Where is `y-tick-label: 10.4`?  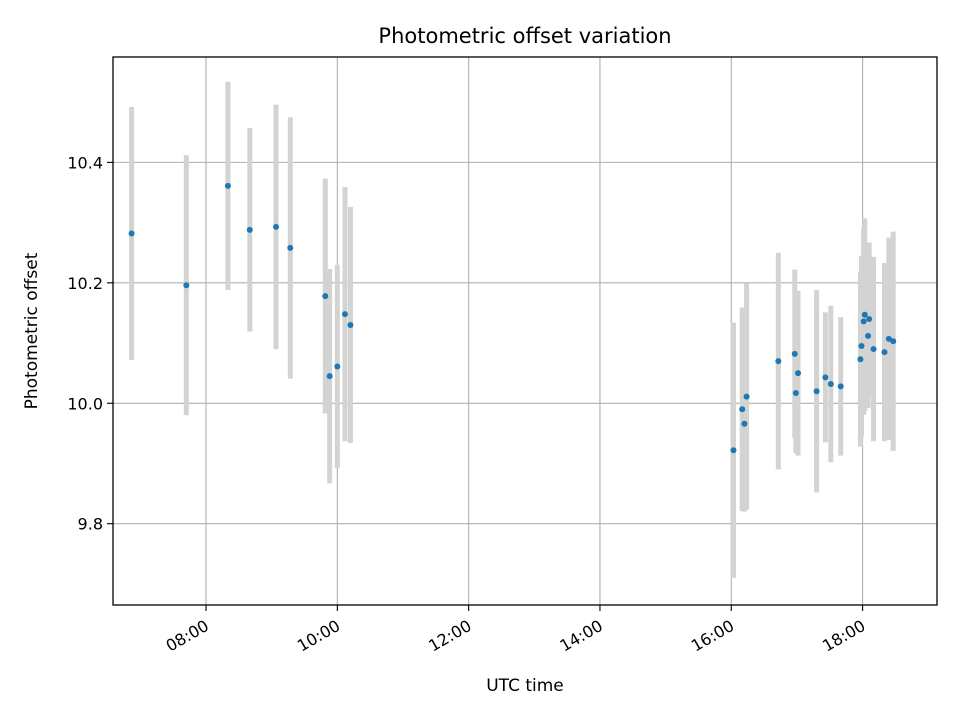 y-tick-label: 10.4 is located at coordinates (85, 162).